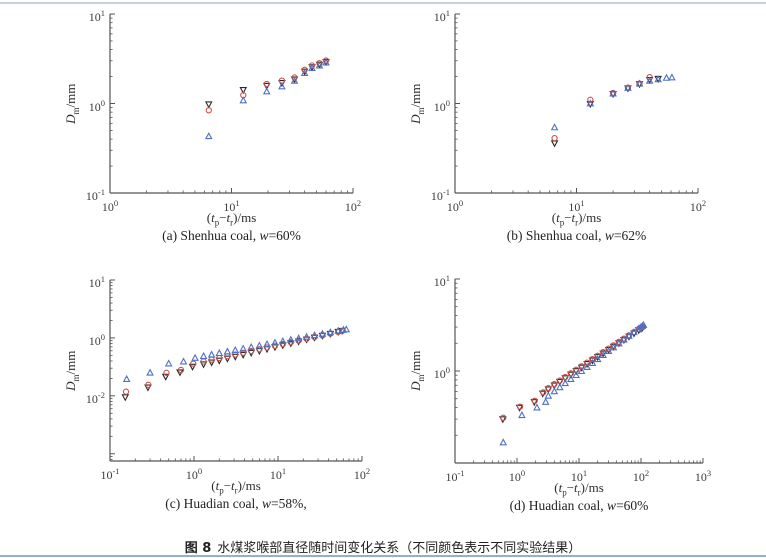 The width and height of the screenshot is (766, 558). Describe the element at coordinates (417, 370) in the screenshot. I see `subplot-d-y-axis-label: Dm/mm` at that location.